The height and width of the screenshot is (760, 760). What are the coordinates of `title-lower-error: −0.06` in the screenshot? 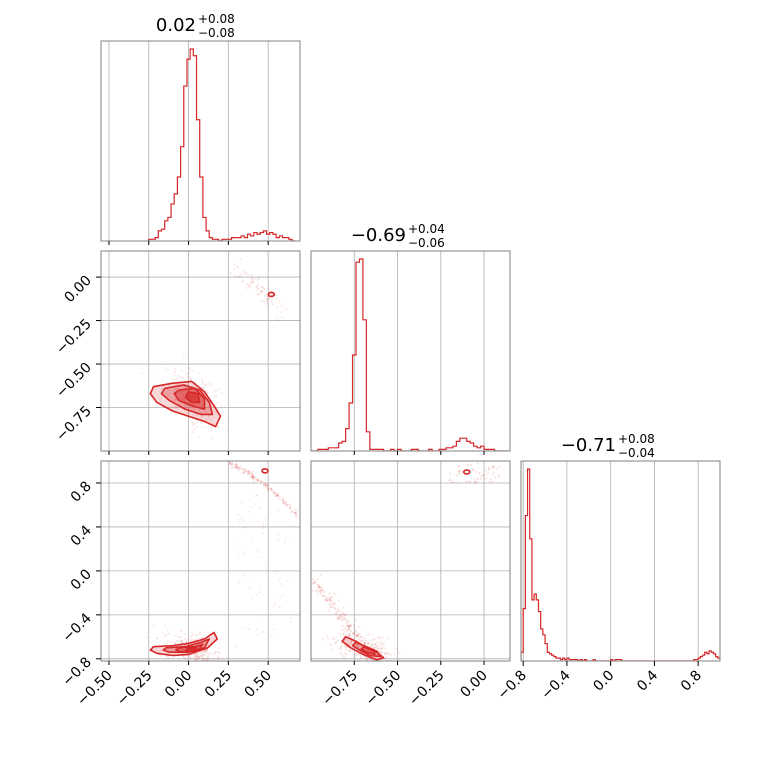 It's located at (426, 243).